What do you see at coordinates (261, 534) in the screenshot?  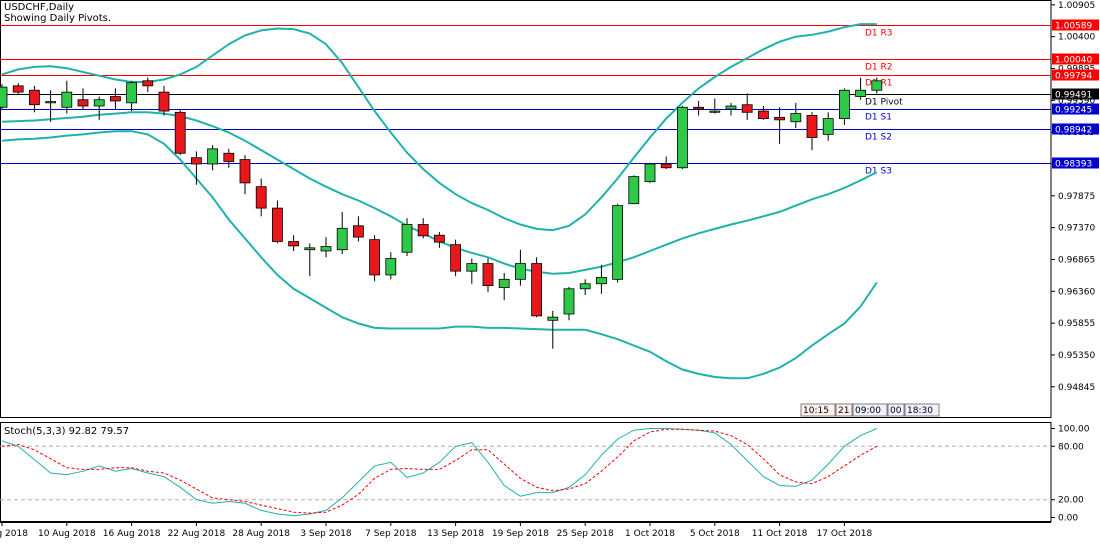 I see `time-axis-label: 28 Aug 2018` at bounding box center [261, 534].